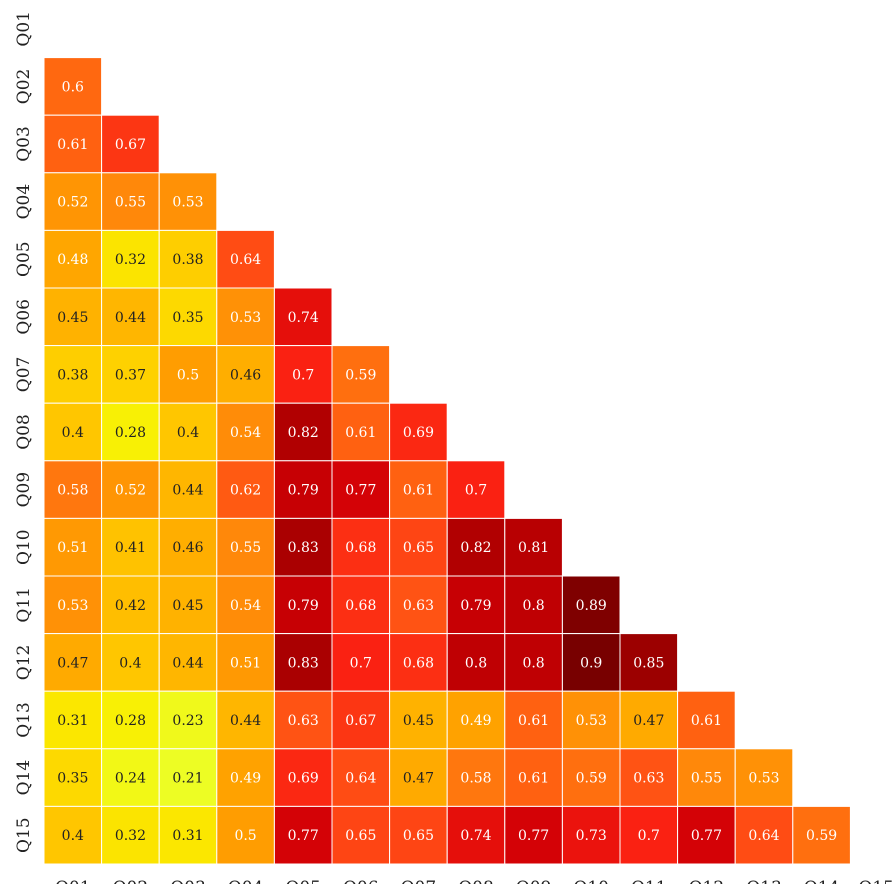 The image size is (896, 884). Describe the element at coordinates (361, 605) in the screenshot. I see `heatmap-cell-Q11-Q06` at that location.